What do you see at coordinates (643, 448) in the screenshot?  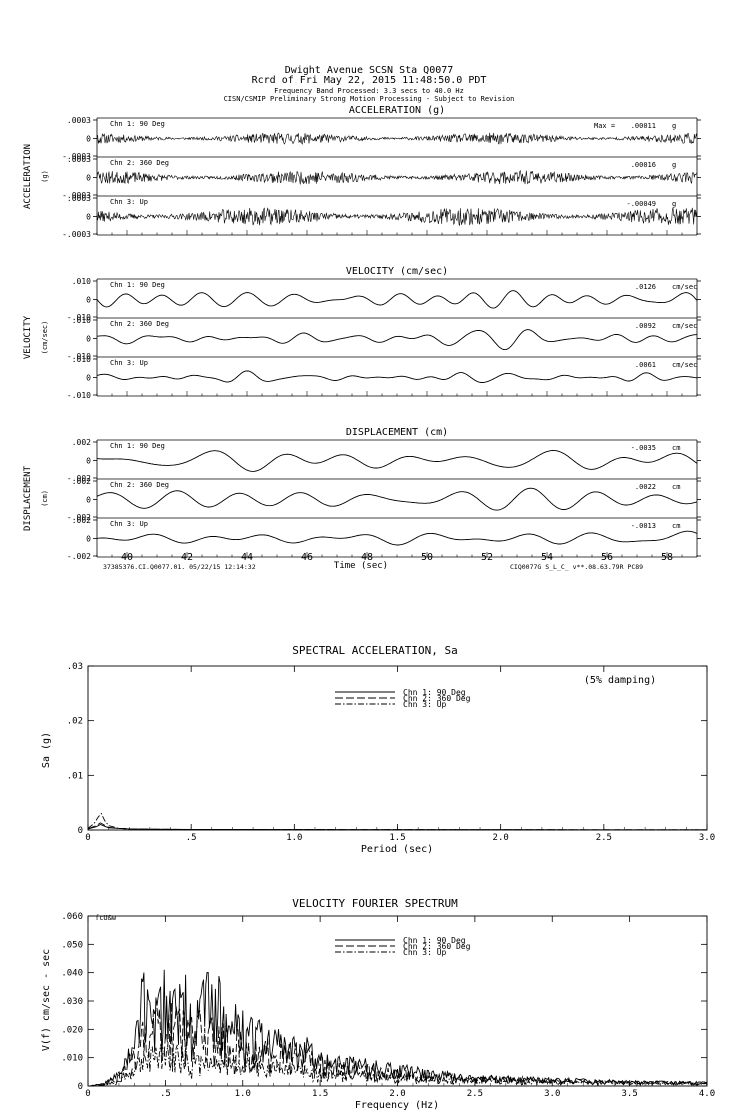 I see `peak-value: -.0035` at bounding box center [643, 448].